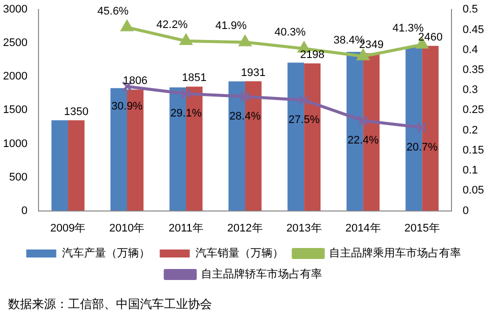 The image size is (491, 321). What do you see at coordinates (127, 106) in the screenshot?
I see `data-label: 30.9%` at bounding box center [127, 106].